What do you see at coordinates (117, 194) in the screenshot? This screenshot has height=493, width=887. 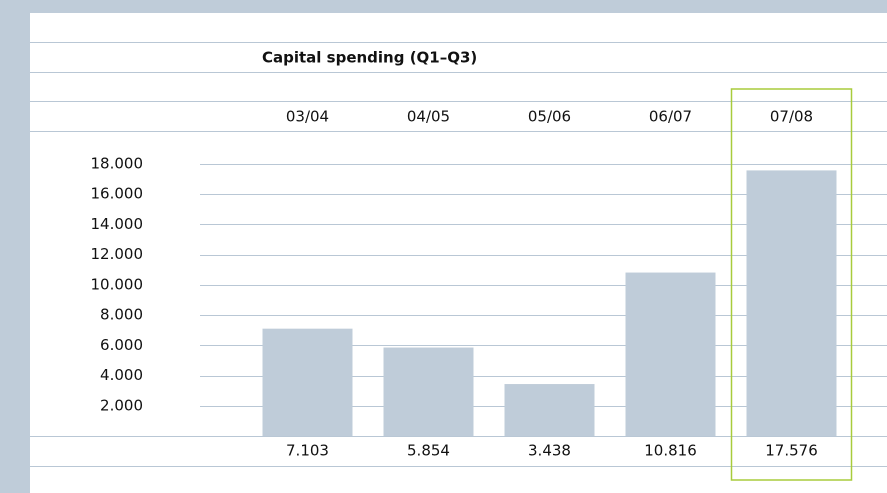 I see `y-tick-label: 16.000` at bounding box center [117, 194].